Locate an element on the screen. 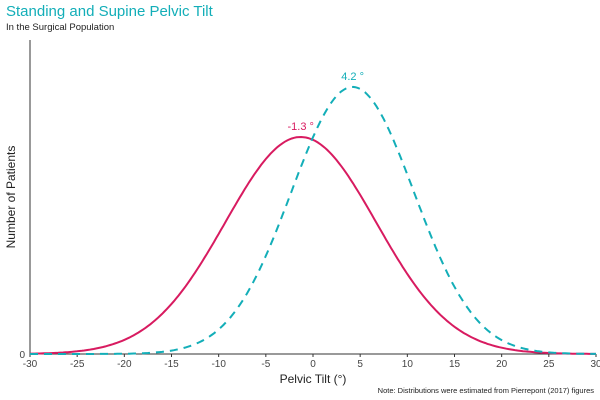 This screenshot has width=600, height=400. peak-label-1: 4.2 ° is located at coordinates (352, 77).